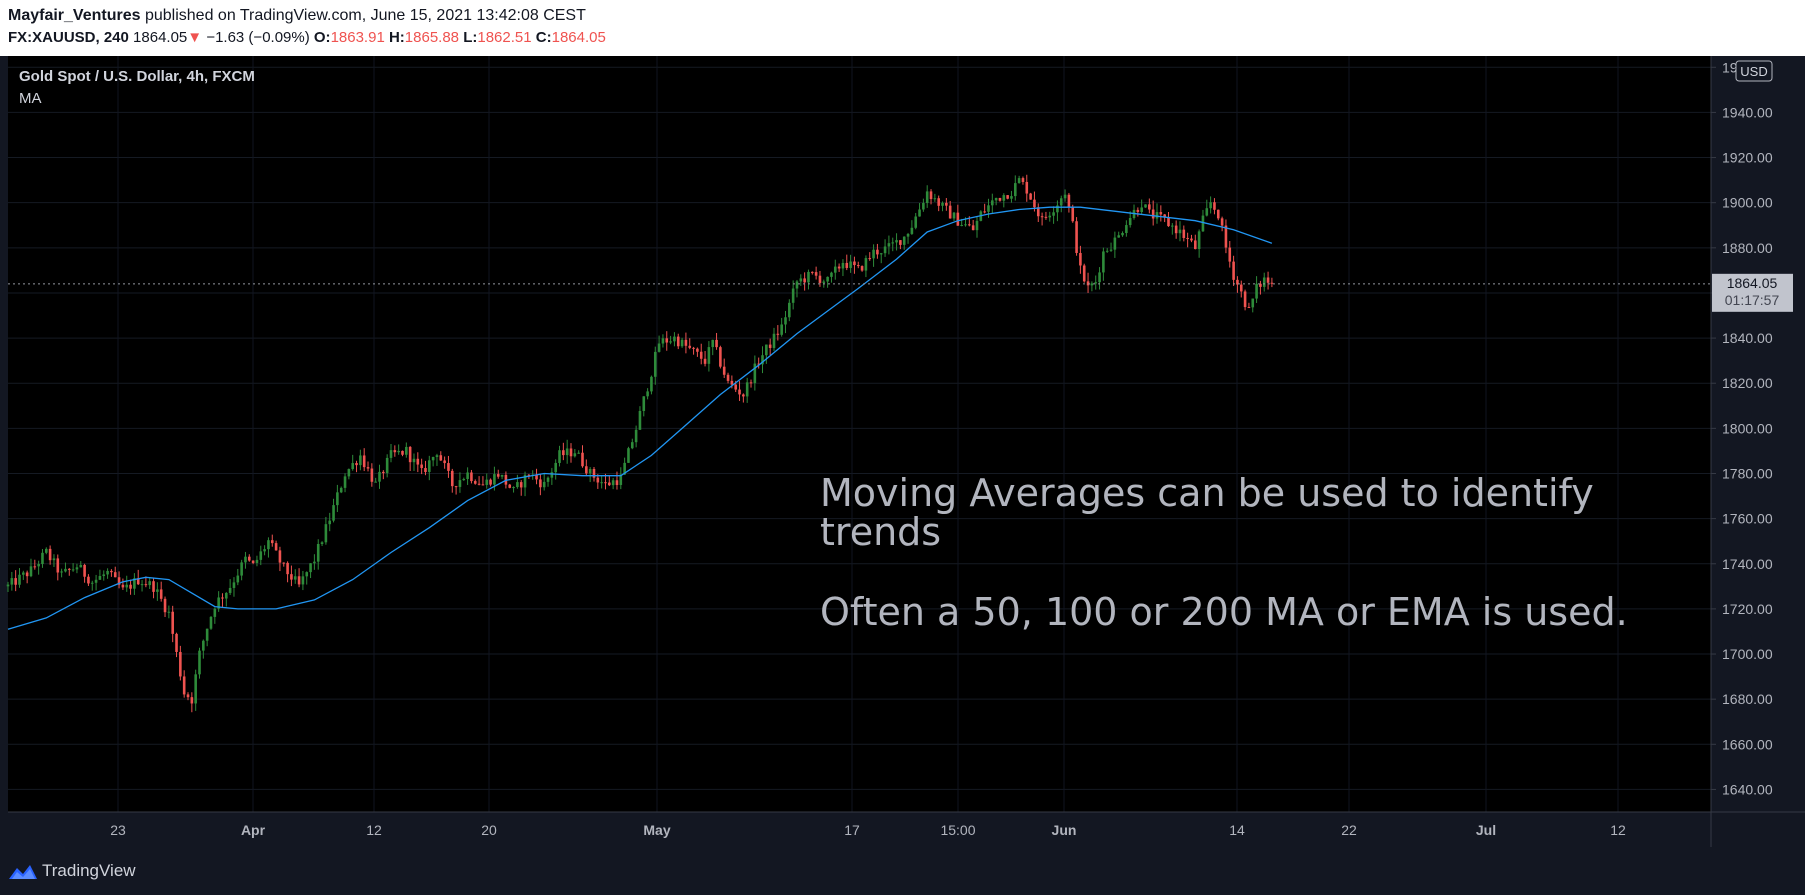  I want to click on price-tick-label: 1800.00, so click(1747, 428).